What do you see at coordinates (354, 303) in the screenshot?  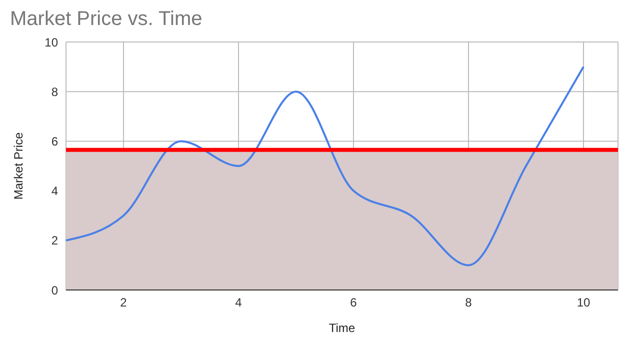 I see `x-tick-label: 6` at bounding box center [354, 303].